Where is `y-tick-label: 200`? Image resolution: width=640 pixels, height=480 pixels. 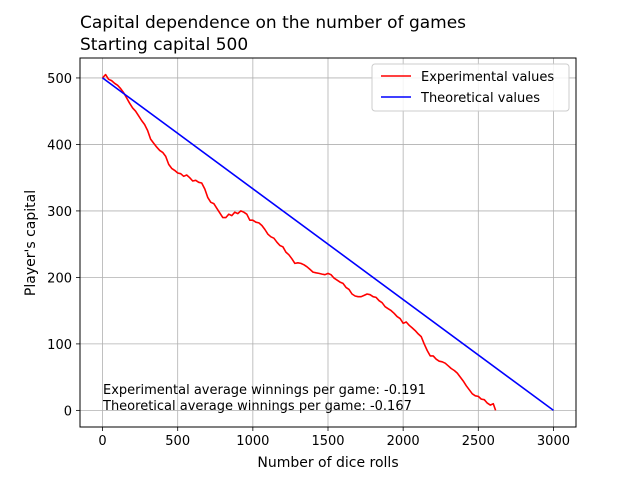 y-tick-label: 200 is located at coordinates (59, 278).